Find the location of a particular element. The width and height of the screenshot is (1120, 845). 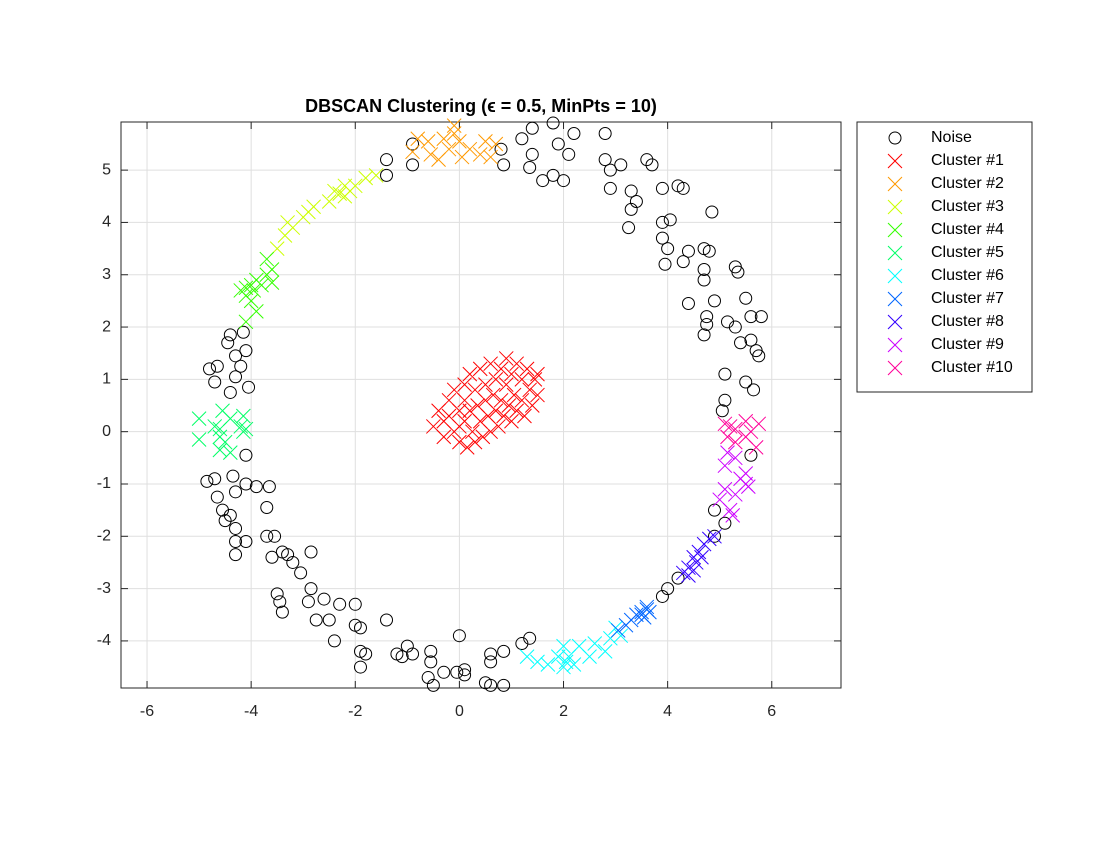

y-tick-label: -3 is located at coordinates (104, 588).